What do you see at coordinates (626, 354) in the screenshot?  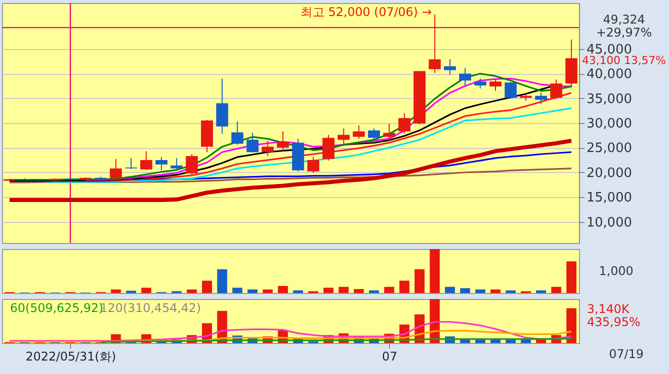 I see `text: 07/19` at bounding box center [626, 354].